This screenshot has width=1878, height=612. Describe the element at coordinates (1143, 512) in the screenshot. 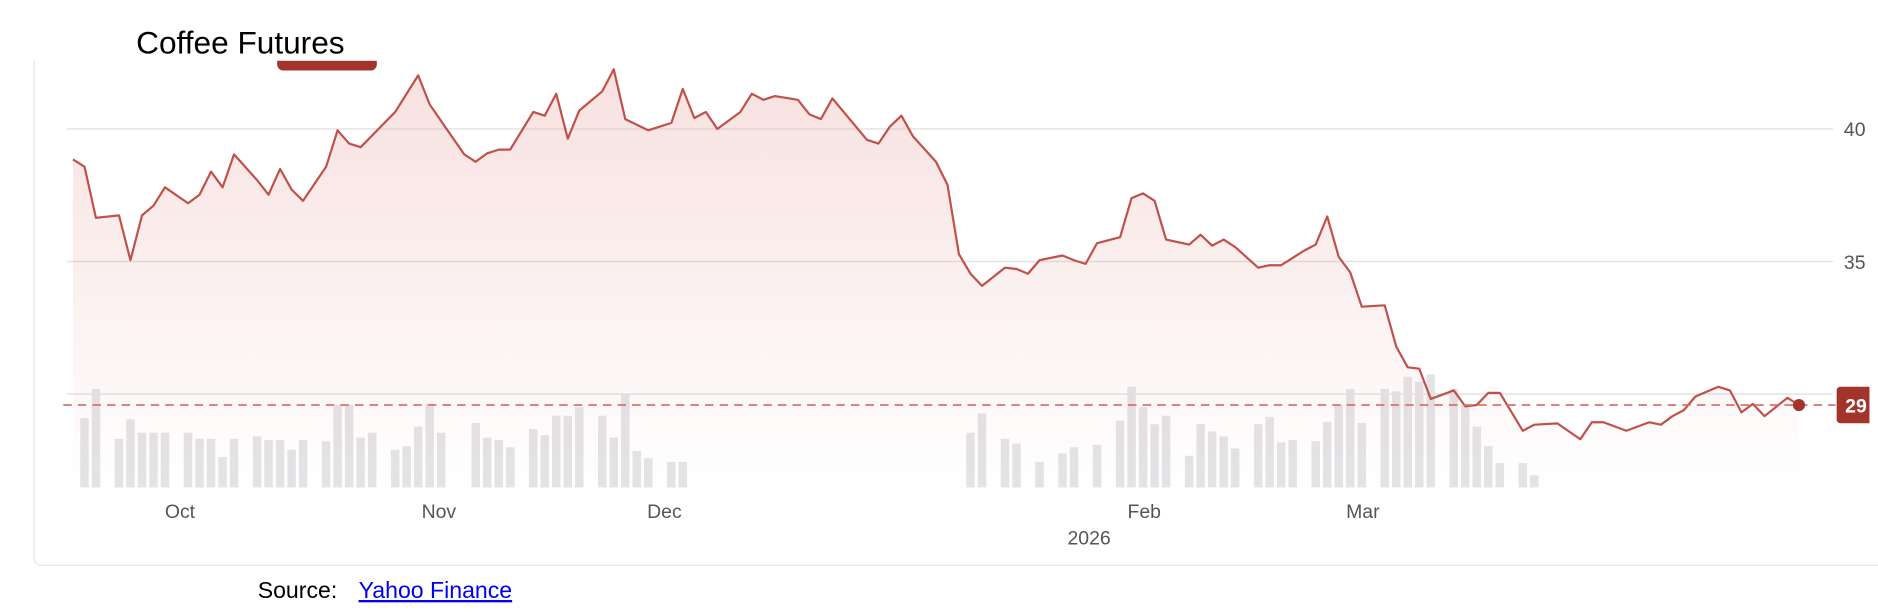

I see `x-tick-label: Feb` at that location.